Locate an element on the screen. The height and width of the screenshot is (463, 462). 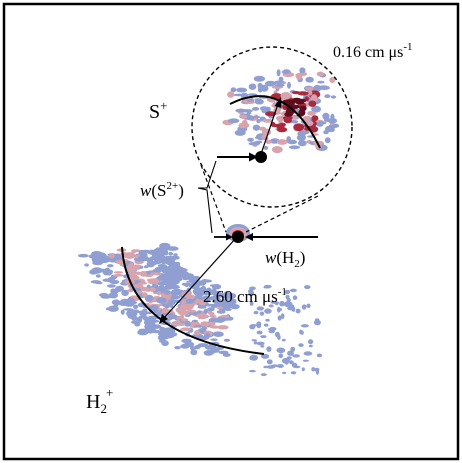
w-s2plus-center-arrowhead is located at coordinates (229, 237).